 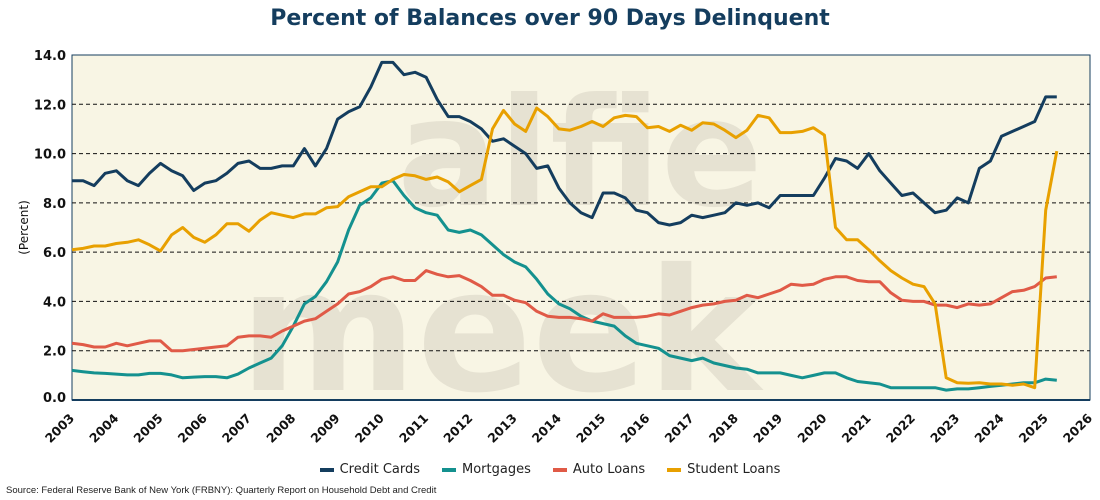 What do you see at coordinates (1033, 428) in the screenshot?
I see `x-tick-label: 2025` at bounding box center [1033, 428].